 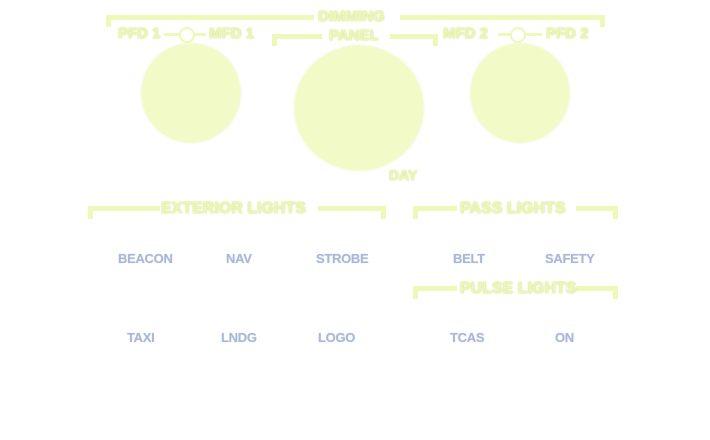 I want to click on exterior-lights-title: EXTERIOR LIGHTS, so click(x=233, y=208).